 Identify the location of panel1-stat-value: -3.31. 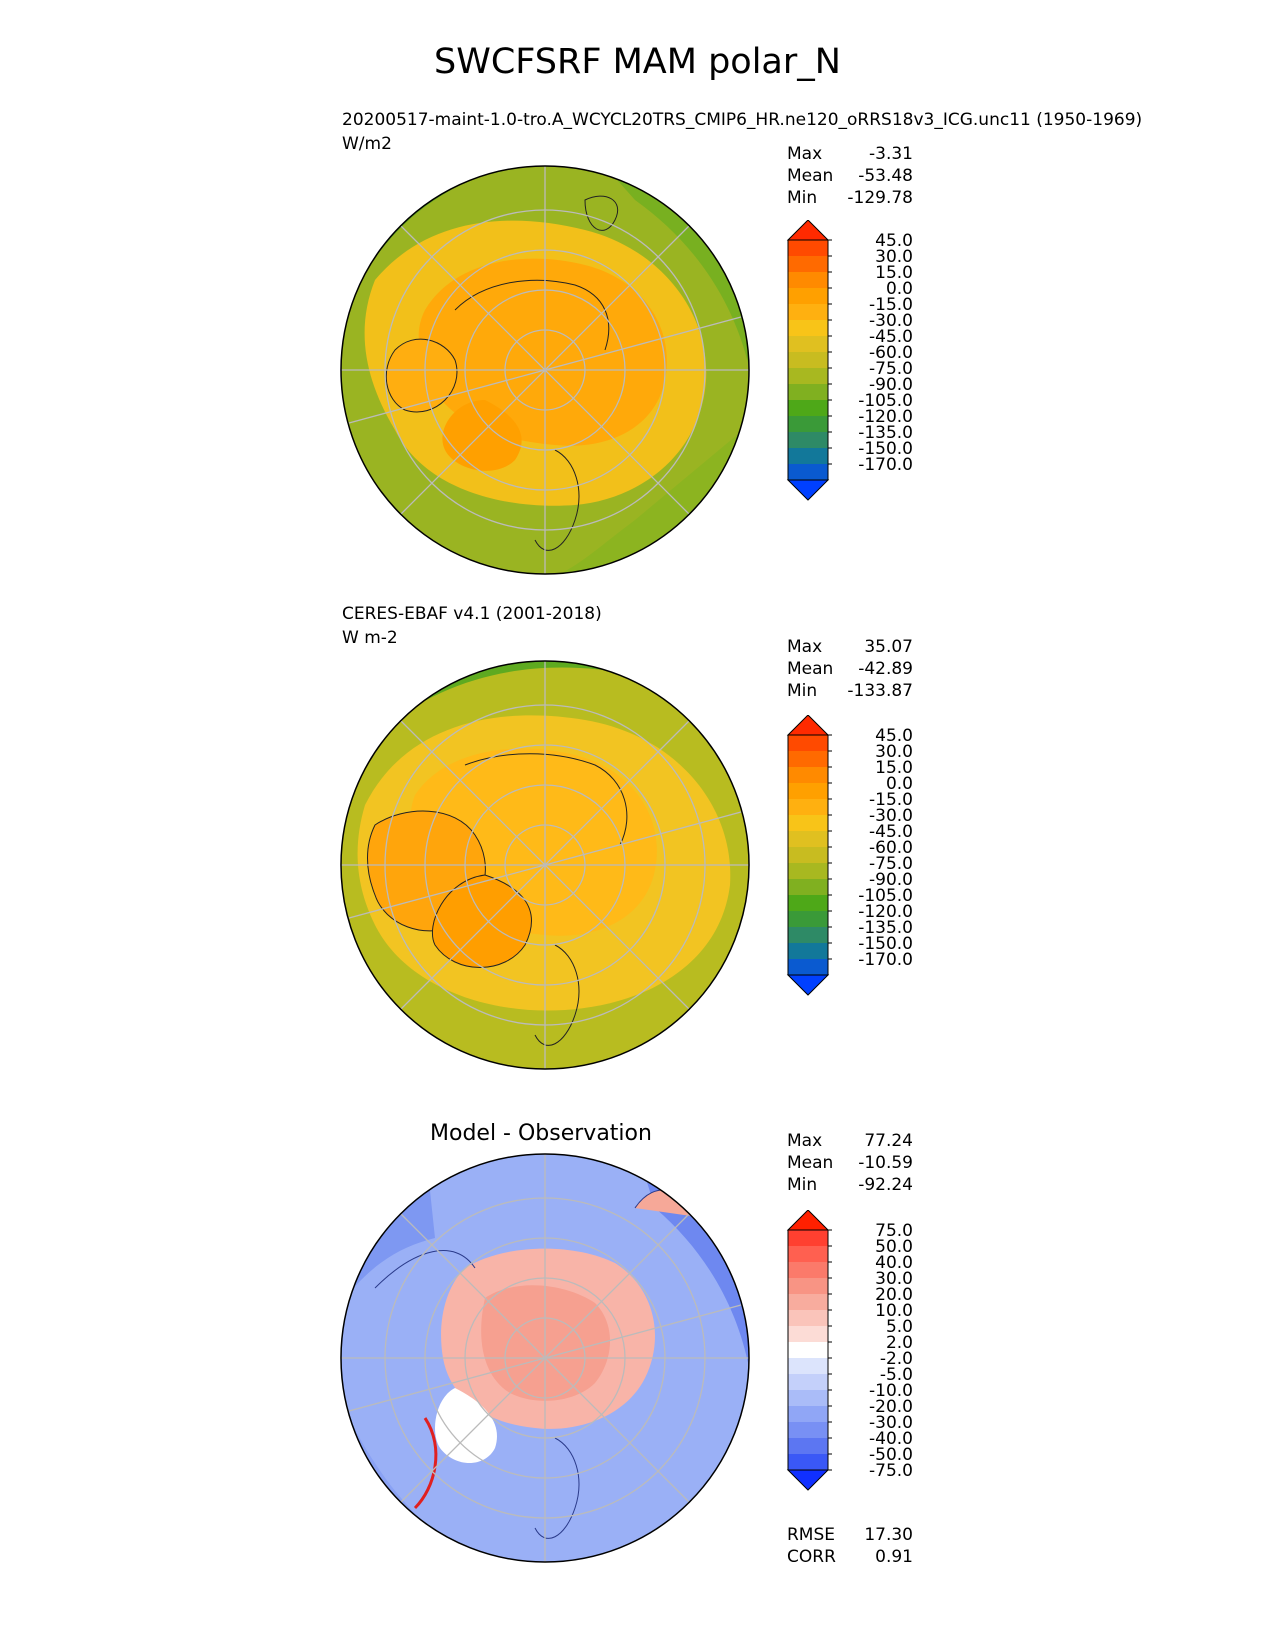
(891, 154).